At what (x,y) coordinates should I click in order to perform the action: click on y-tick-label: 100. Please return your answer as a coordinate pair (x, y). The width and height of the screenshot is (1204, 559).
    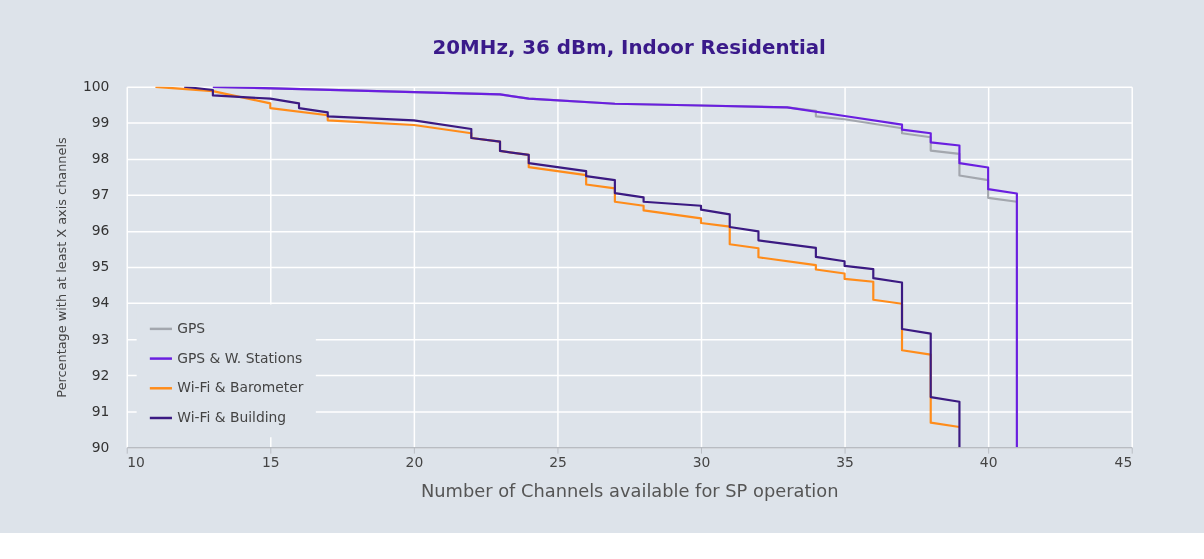
    Looking at the image, I should click on (96, 86).